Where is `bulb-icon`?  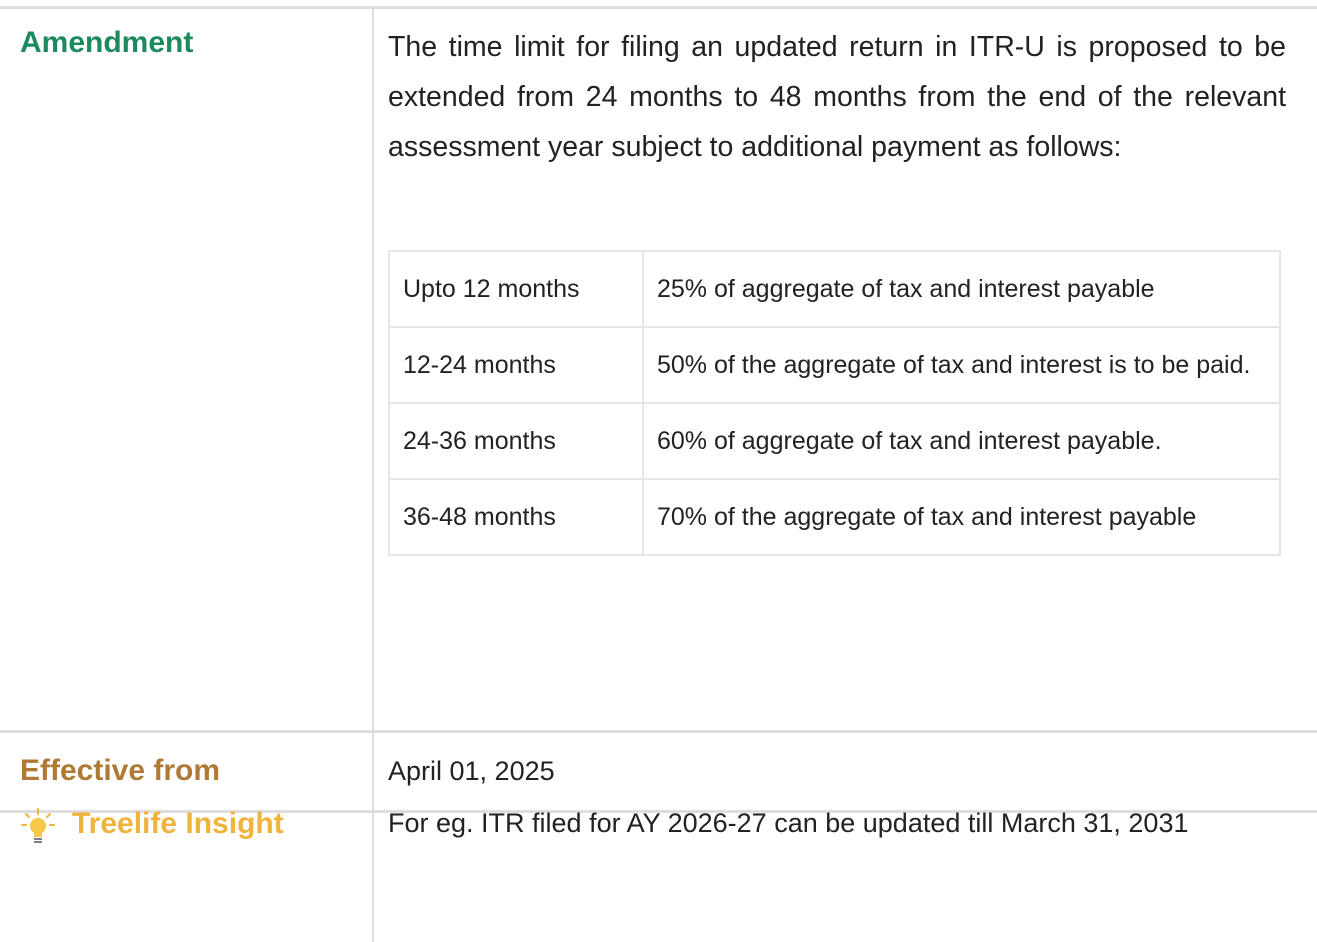
bulb-icon is located at coordinates (38, 825).